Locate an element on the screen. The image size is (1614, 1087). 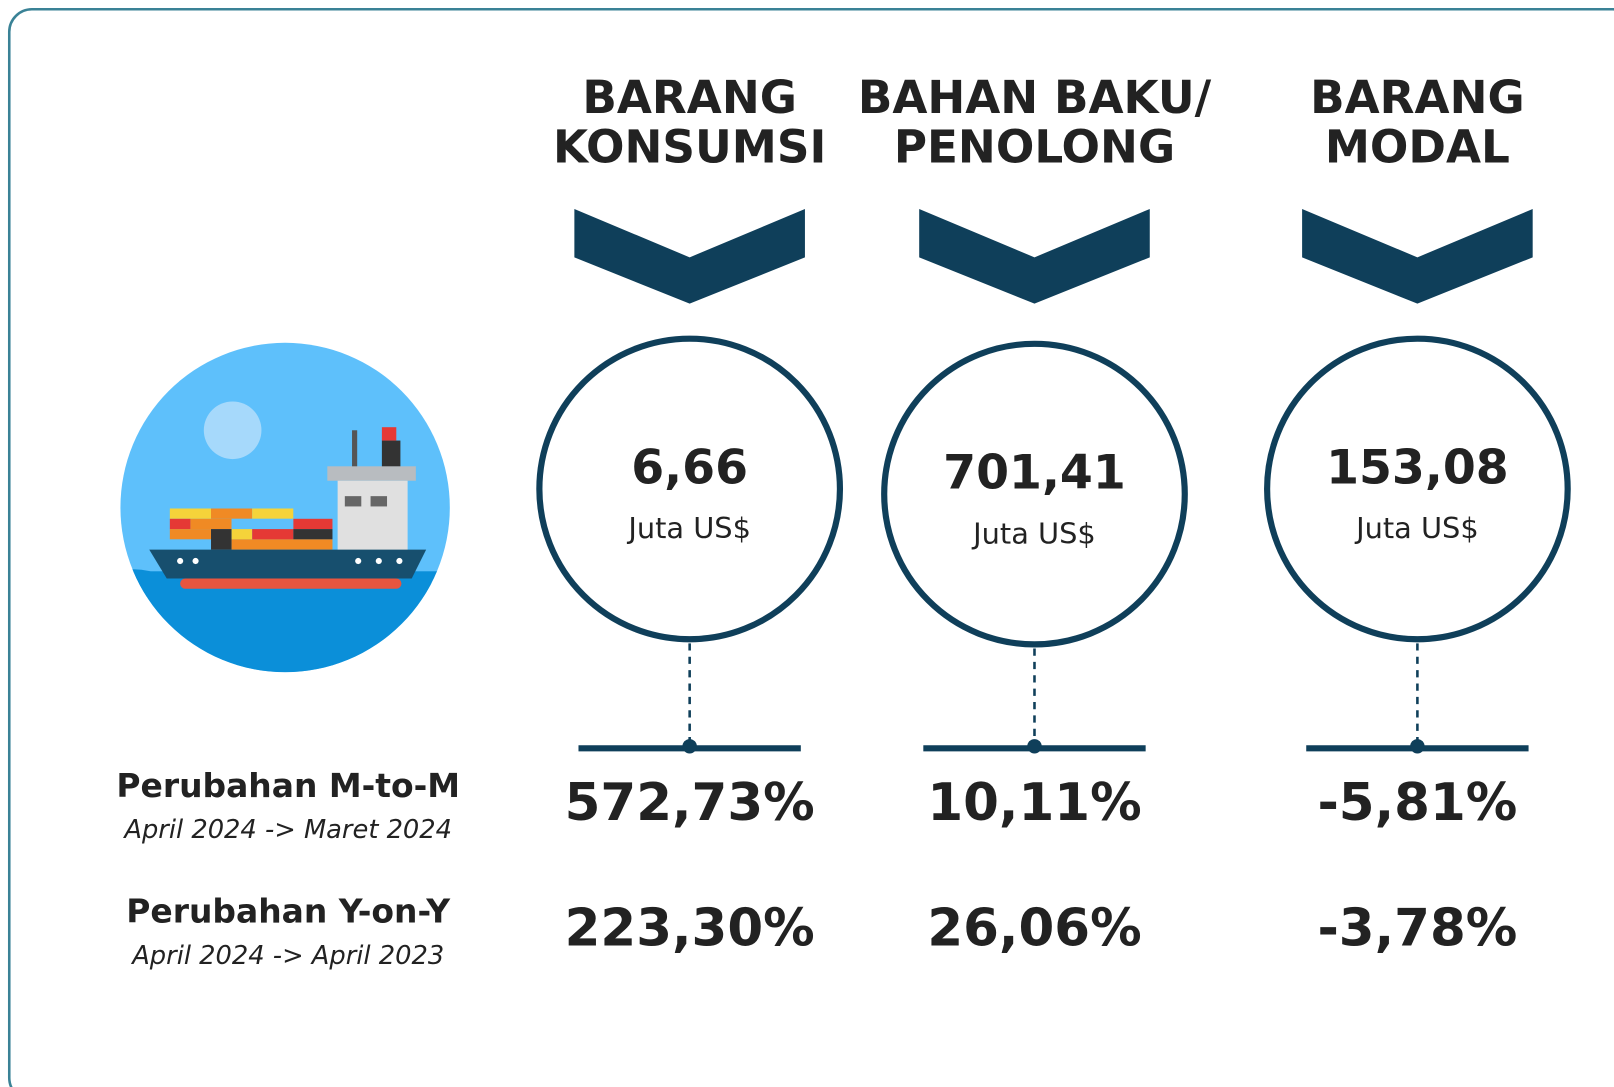
row-period: April 2024 -> Maret 2024 is located at coordinates (287, 830).